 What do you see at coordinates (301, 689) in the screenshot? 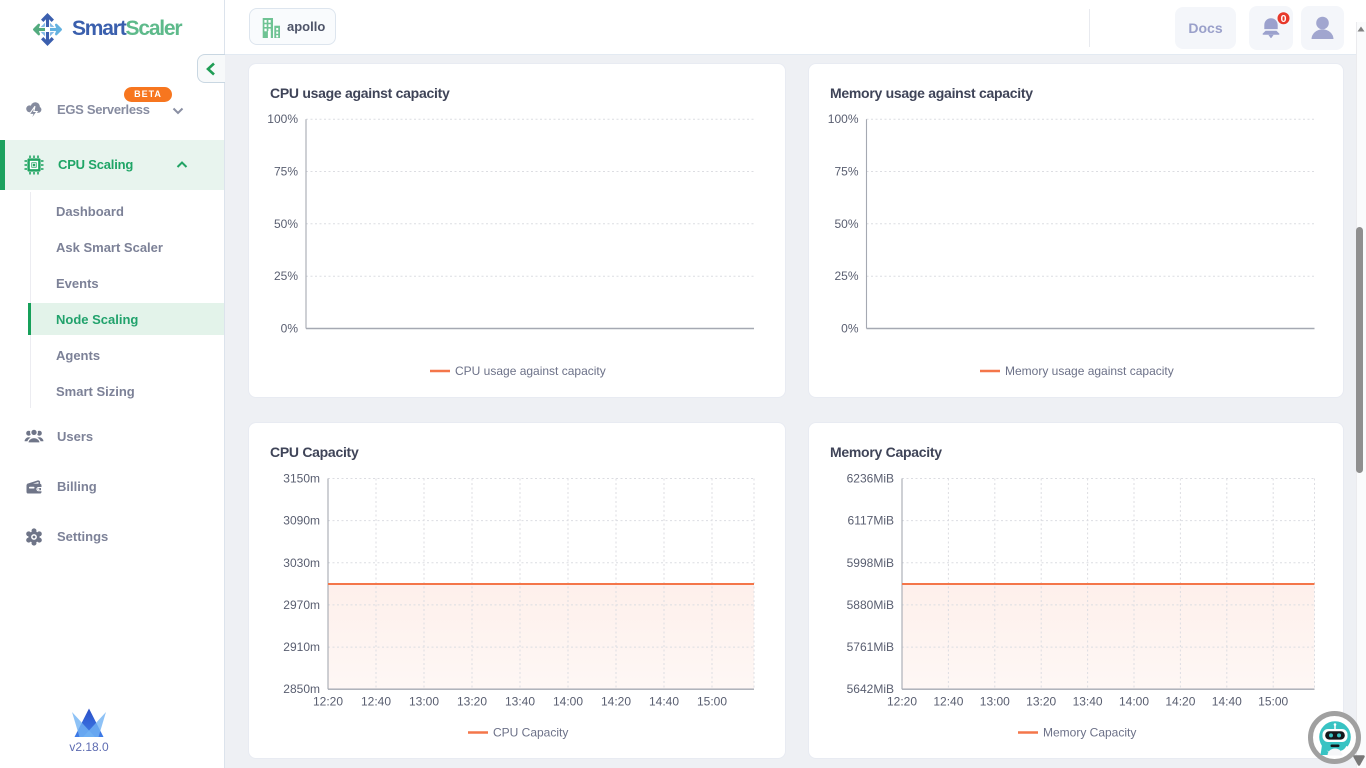
I see `svg-text: 2850m` at bounding box center [301, 689].